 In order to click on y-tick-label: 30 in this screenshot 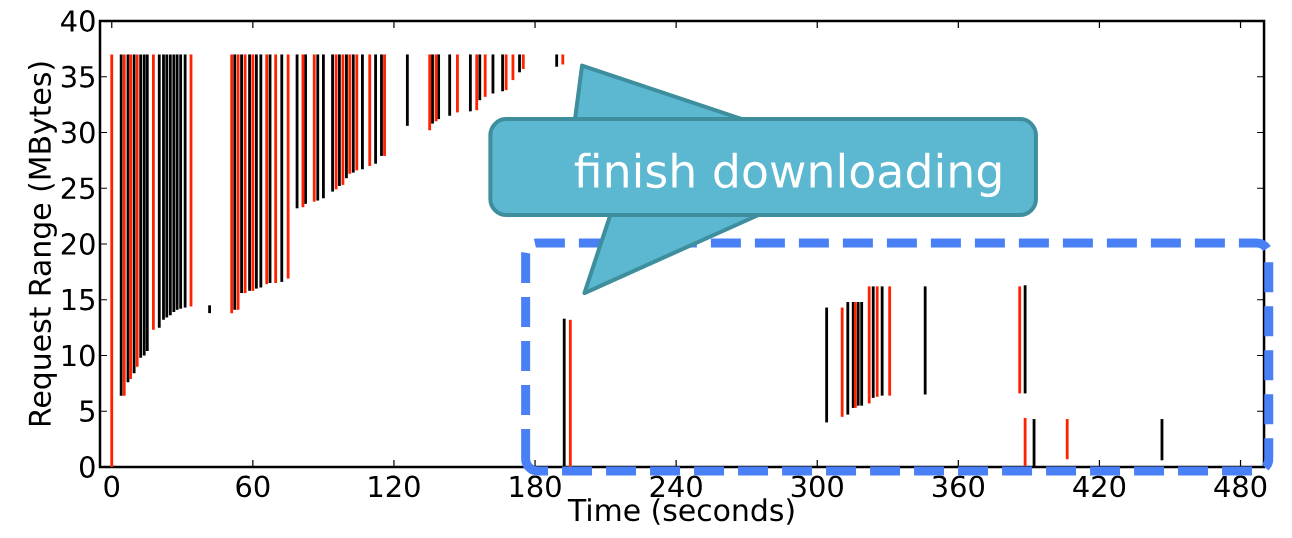, I will do `click(78, 132)`.